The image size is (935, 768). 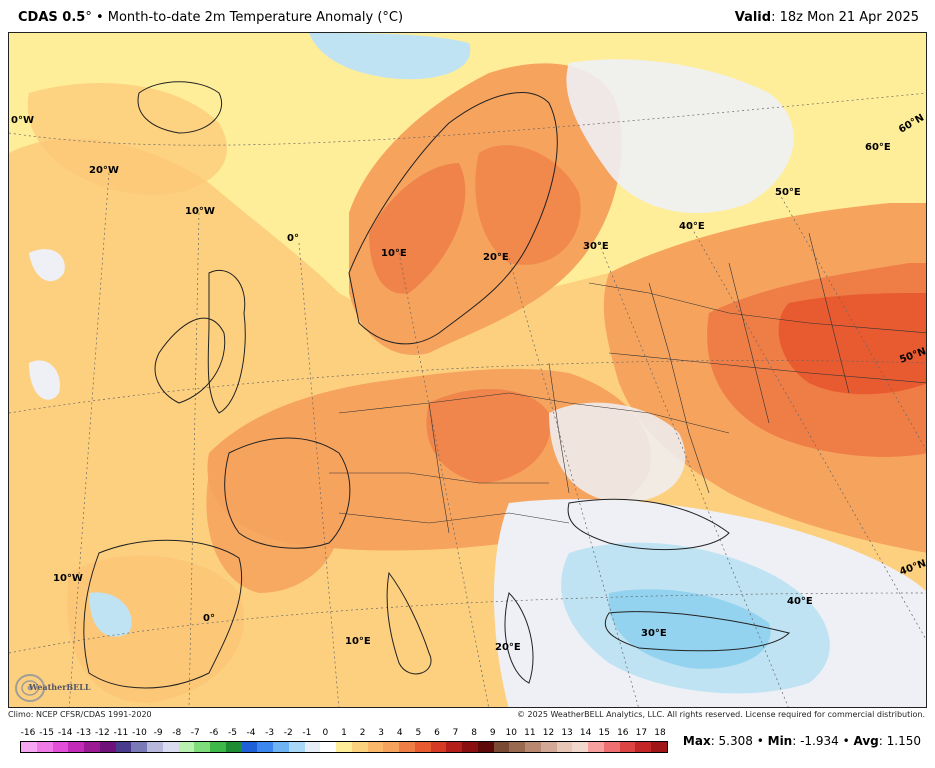 What do you see at coordinates (394, 253) in the screenshot?
I see `lon-label: 10°E` at bounding box center [394, 253].